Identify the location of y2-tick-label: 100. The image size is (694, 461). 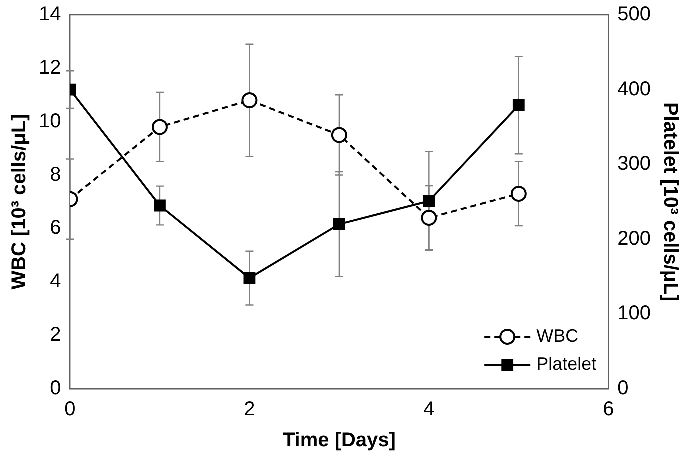
(635, 313).